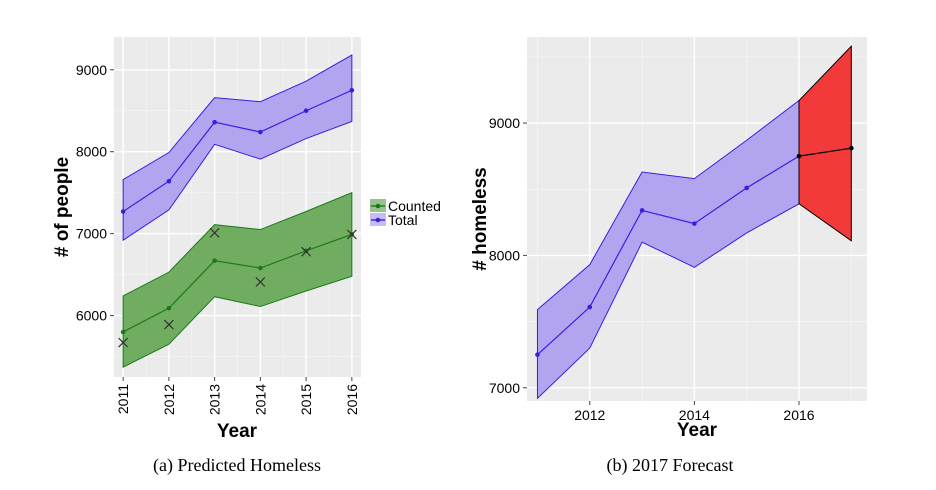 This screenshot has width=936, height=490. What do you see at coordinates (306, 399) in the screenshot?
I see `x-tick-label: 2015` at bounding box center [306, 399].